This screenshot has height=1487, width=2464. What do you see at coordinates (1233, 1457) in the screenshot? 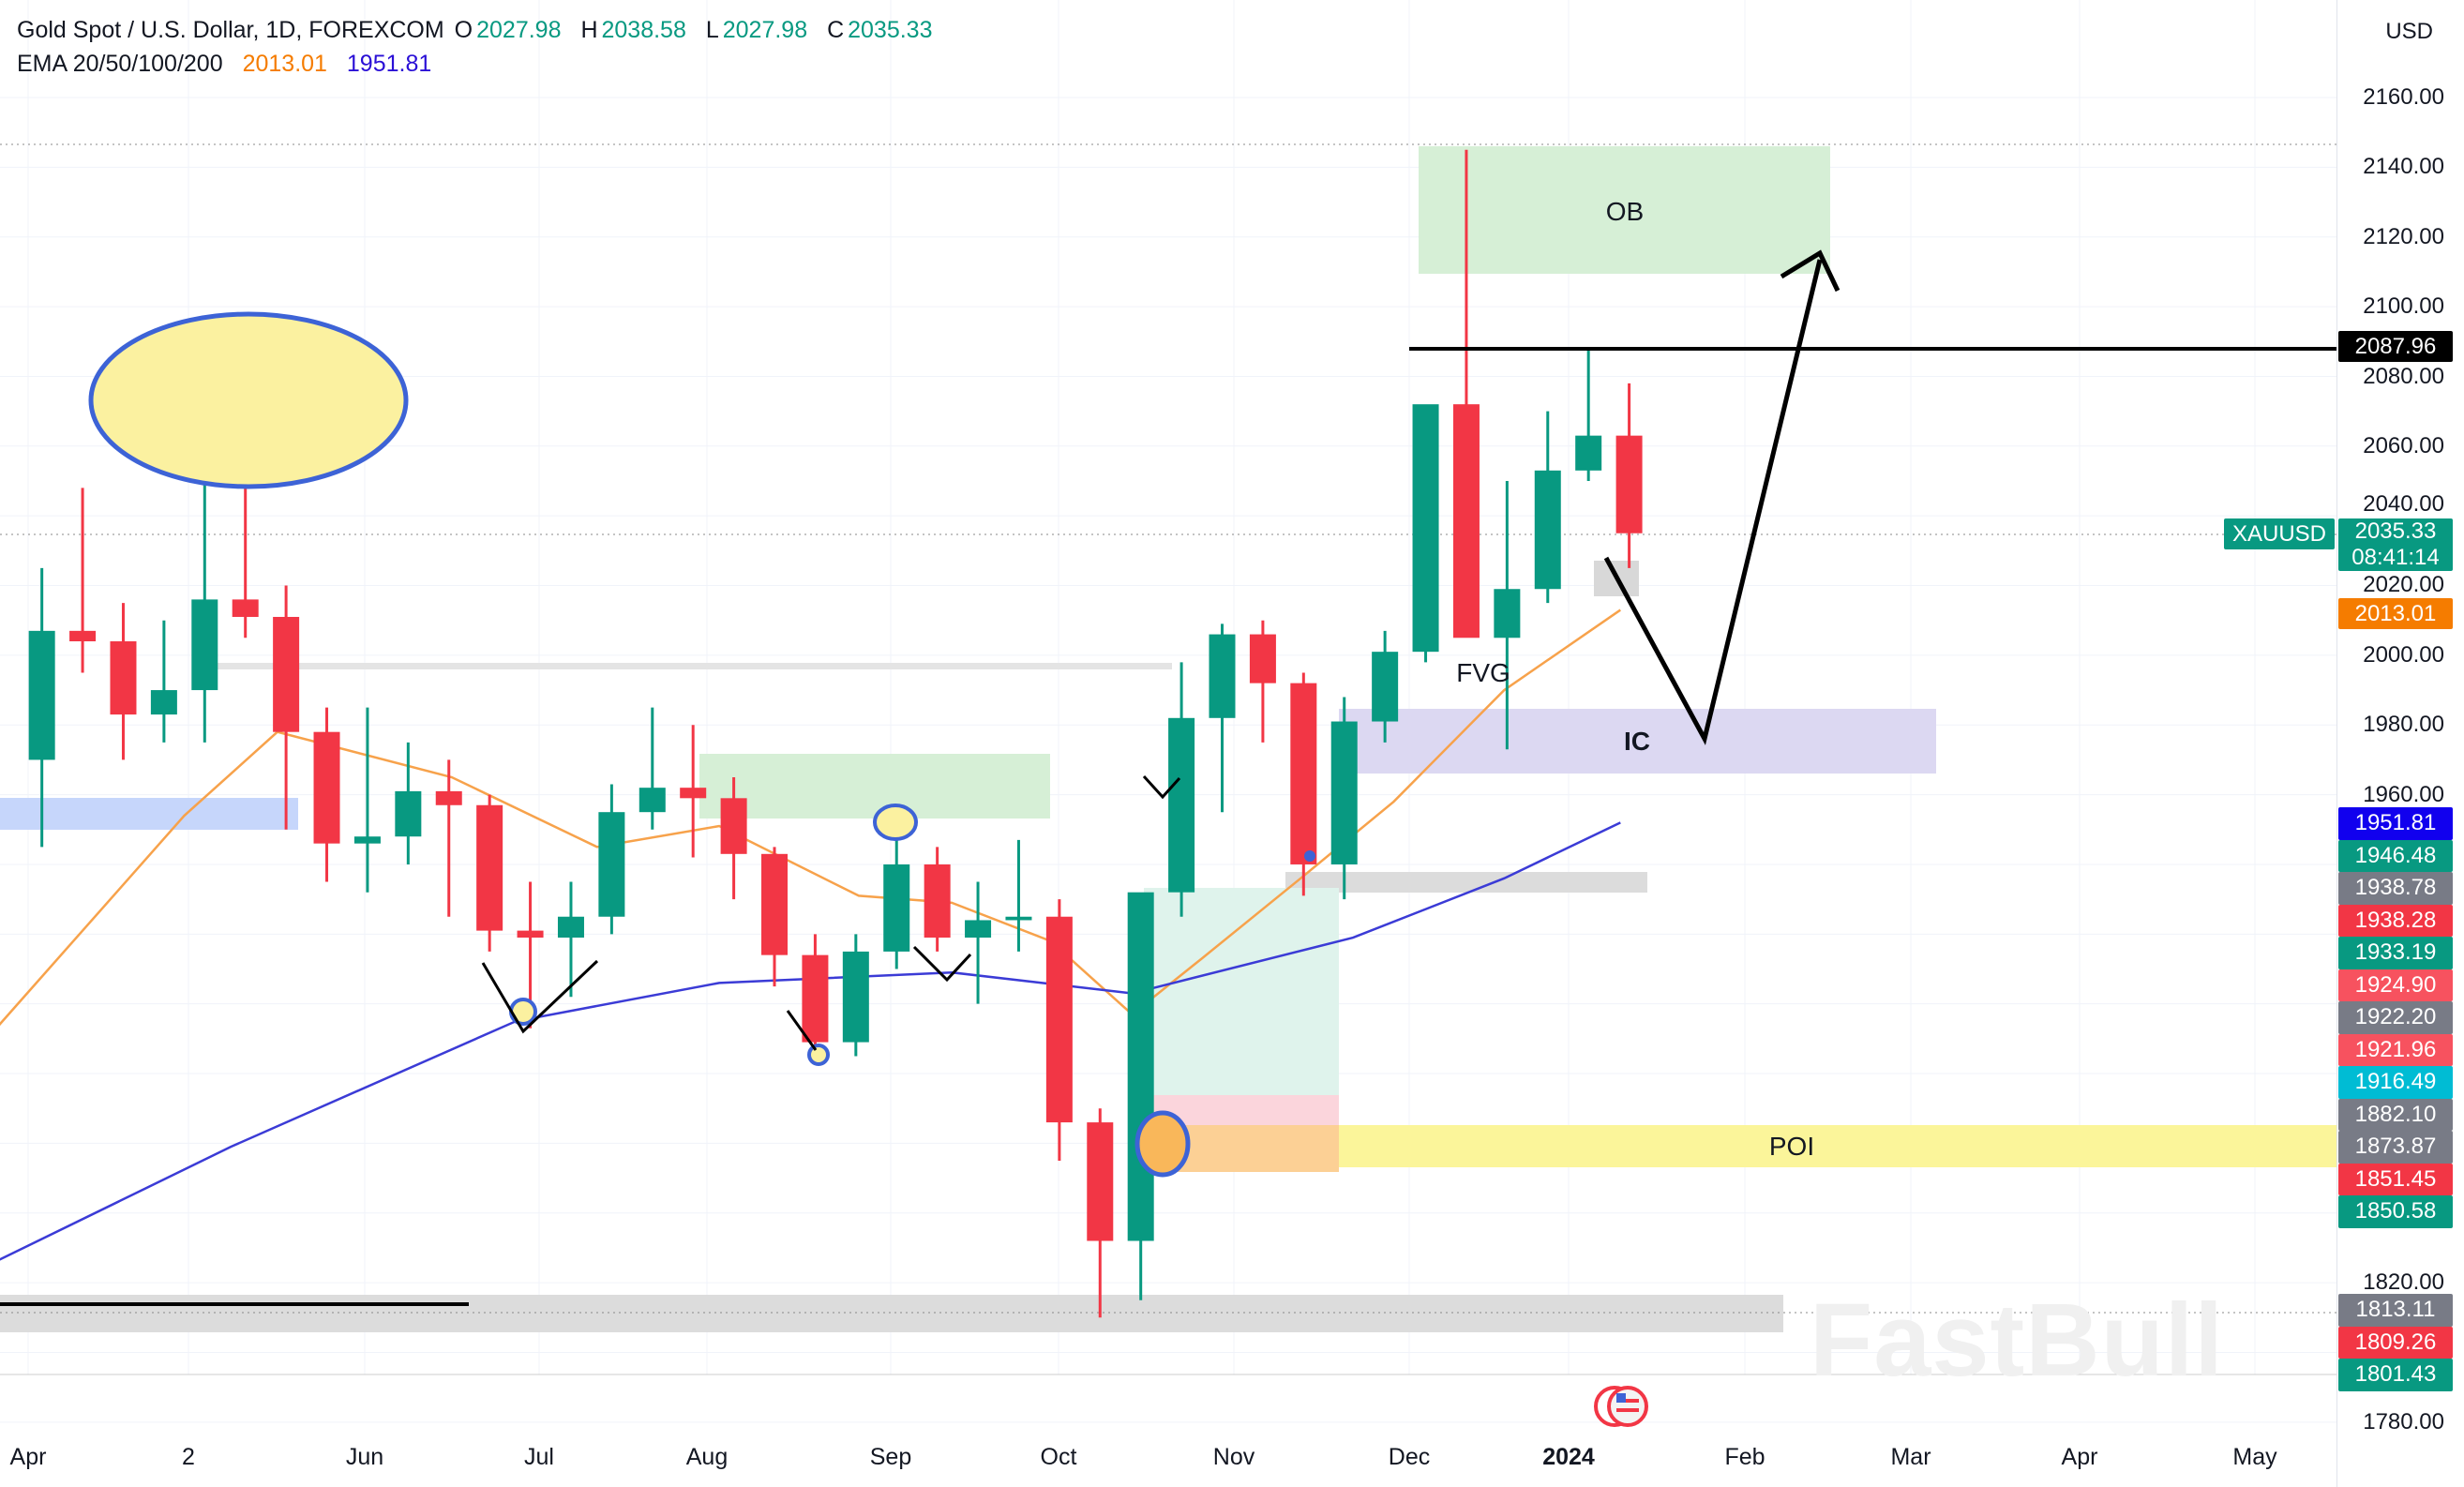
I see `time-tick: Nov` at bounding box center [1233, 1457].